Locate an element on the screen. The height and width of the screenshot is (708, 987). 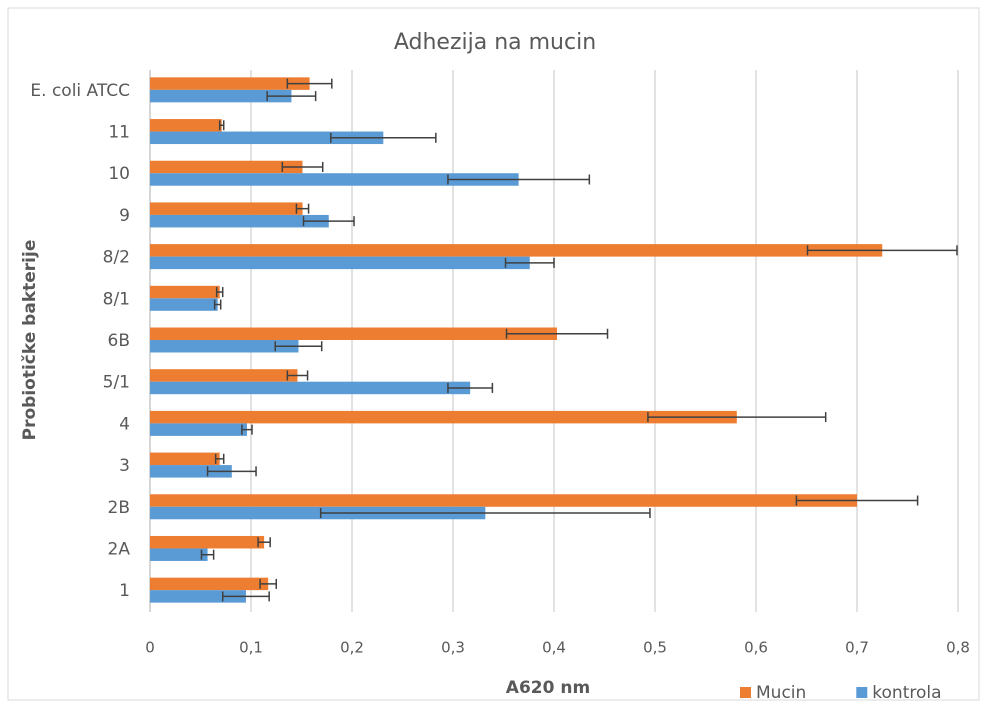
x-tick-label: 0,2 is located at coordinates (352, 648).